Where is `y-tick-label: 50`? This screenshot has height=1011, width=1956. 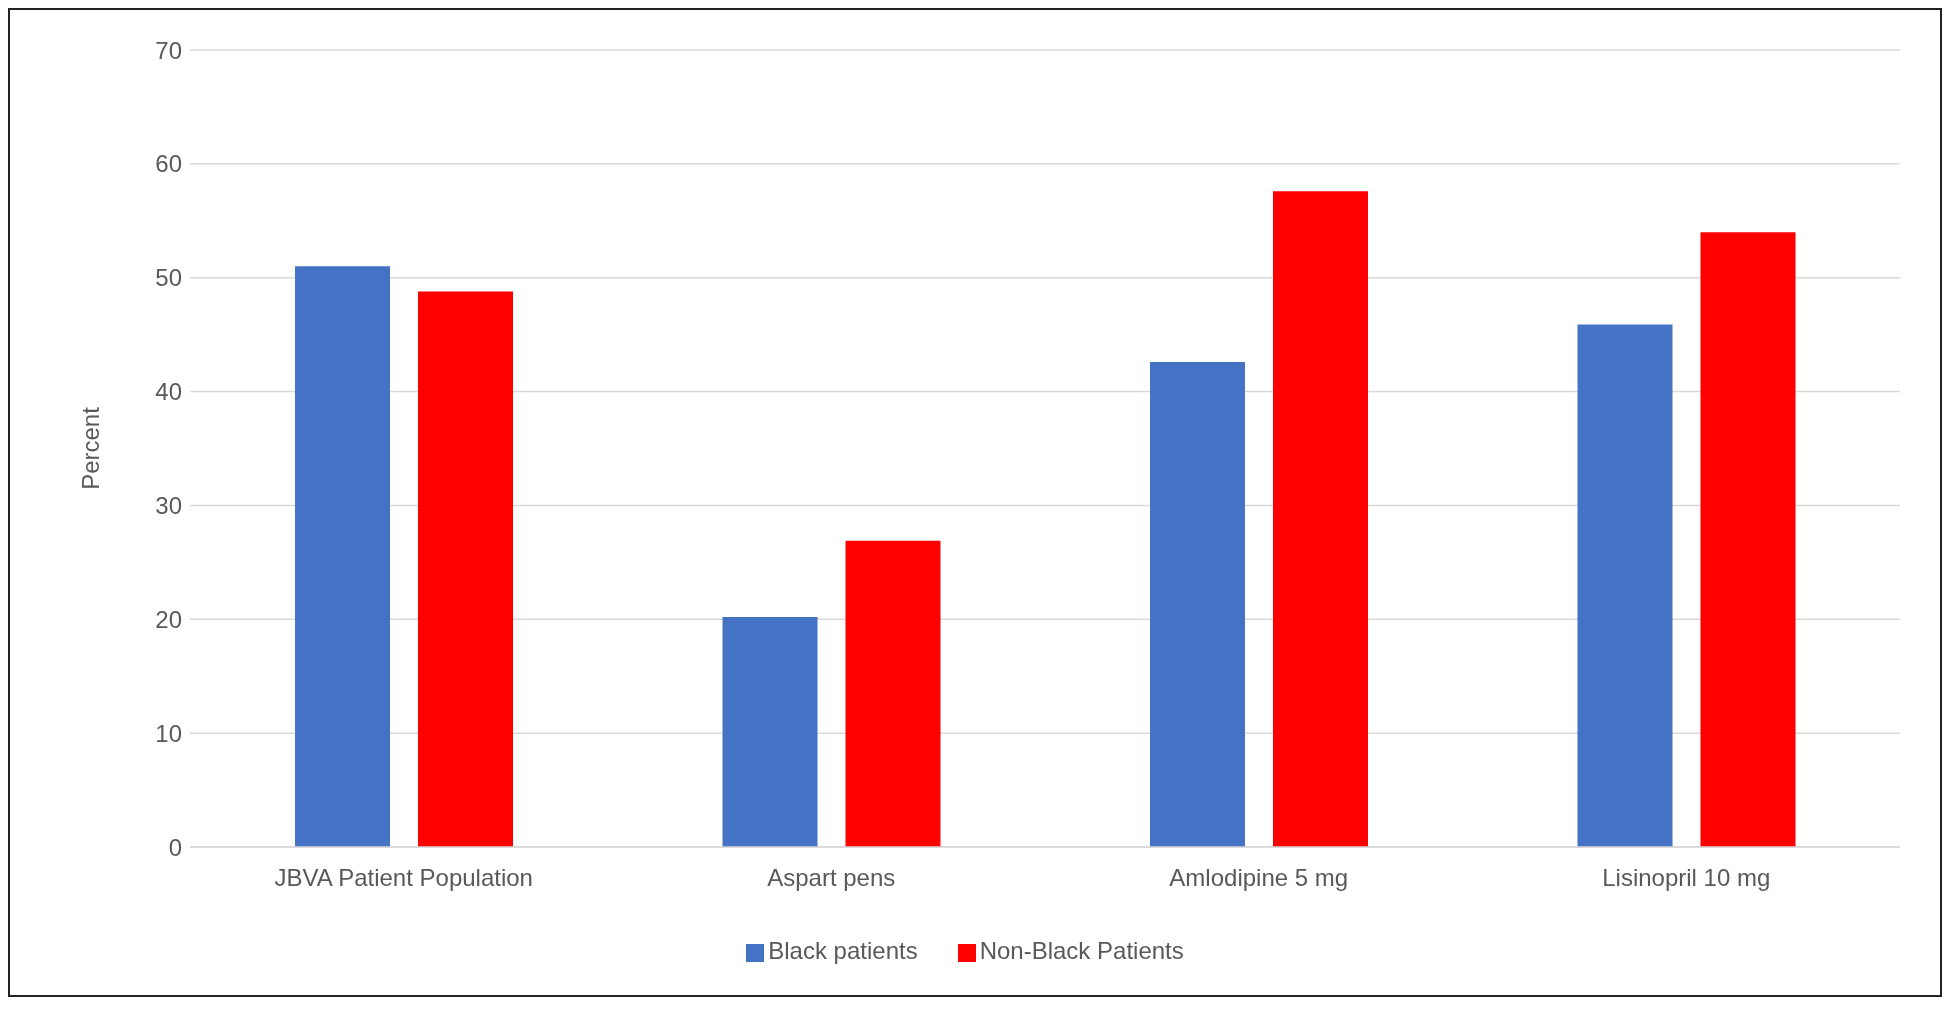 y-tick-label: 50 is located at coordinates (168, 278).